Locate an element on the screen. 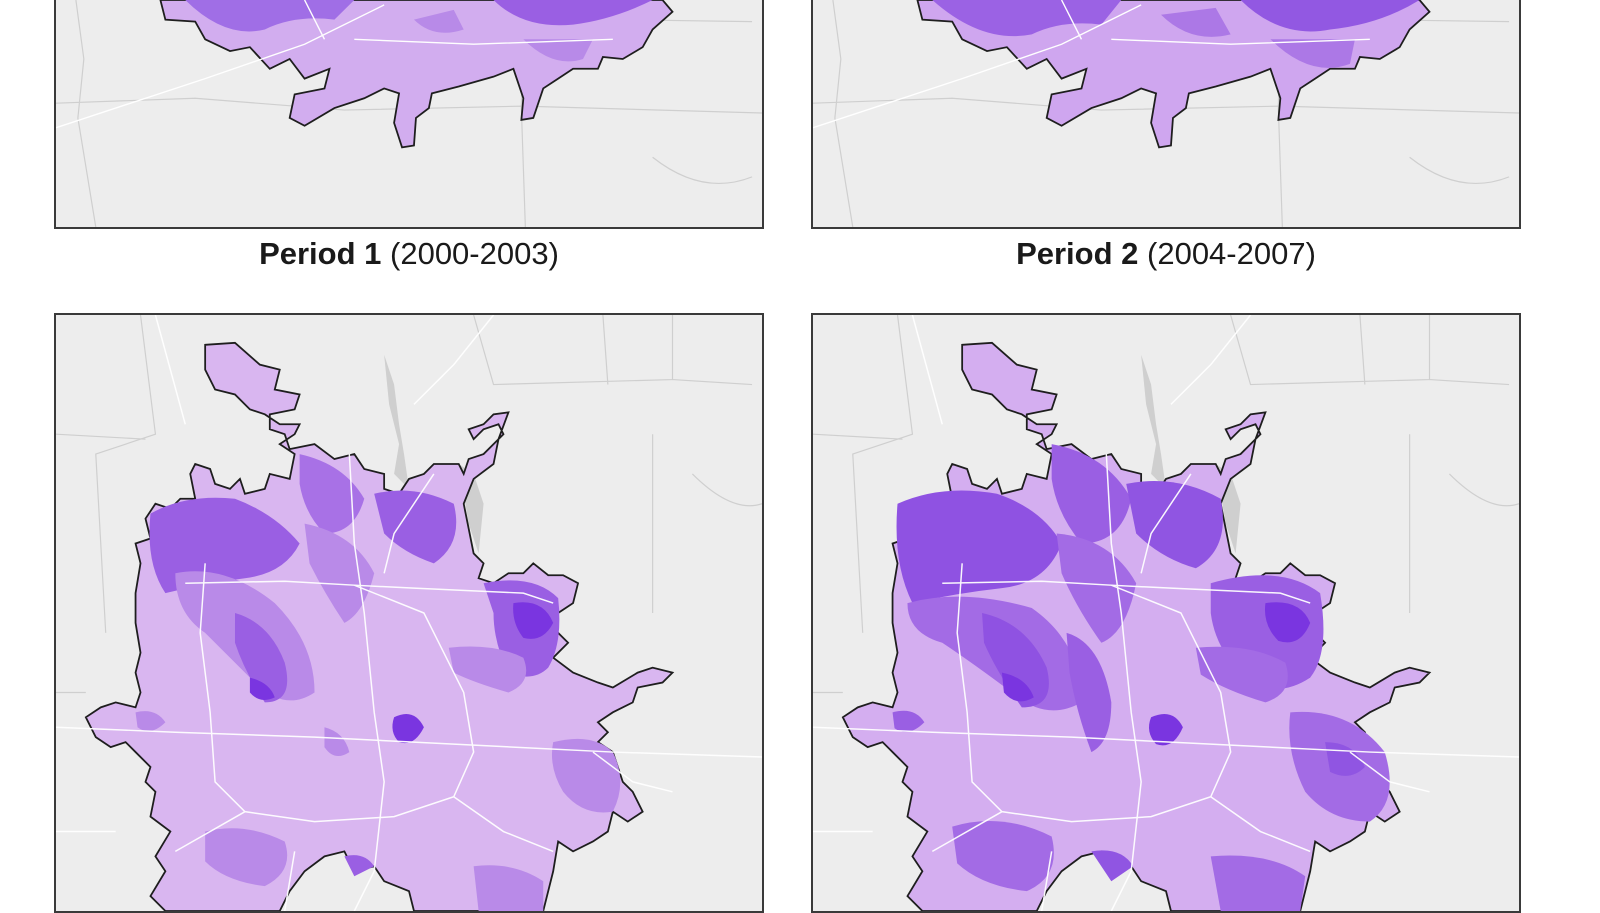 The width and height of the screenshot is (1600, 913). map-top-left-svg is located at coordinates (409, 113).